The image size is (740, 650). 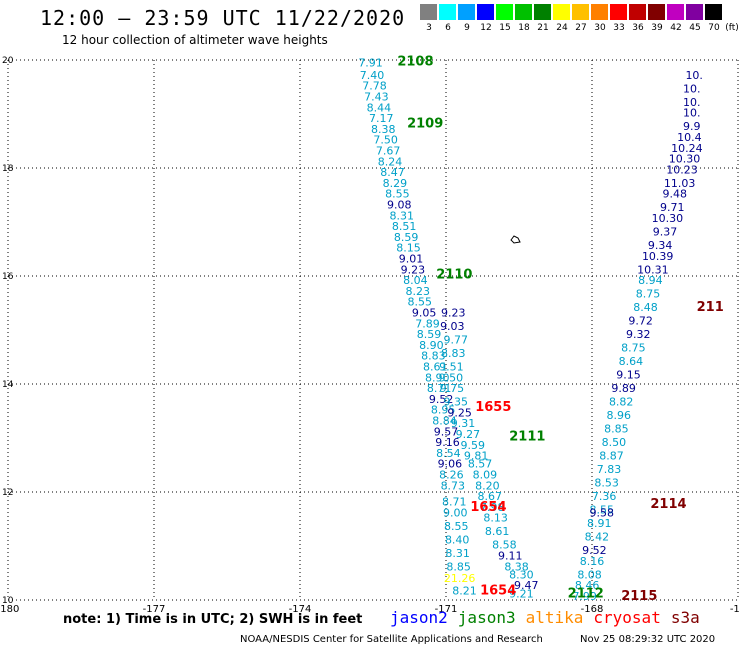 I want to click on map-title: 12:00 – 23:59 UTC 11/22/2020, so click(x=223, y=18).